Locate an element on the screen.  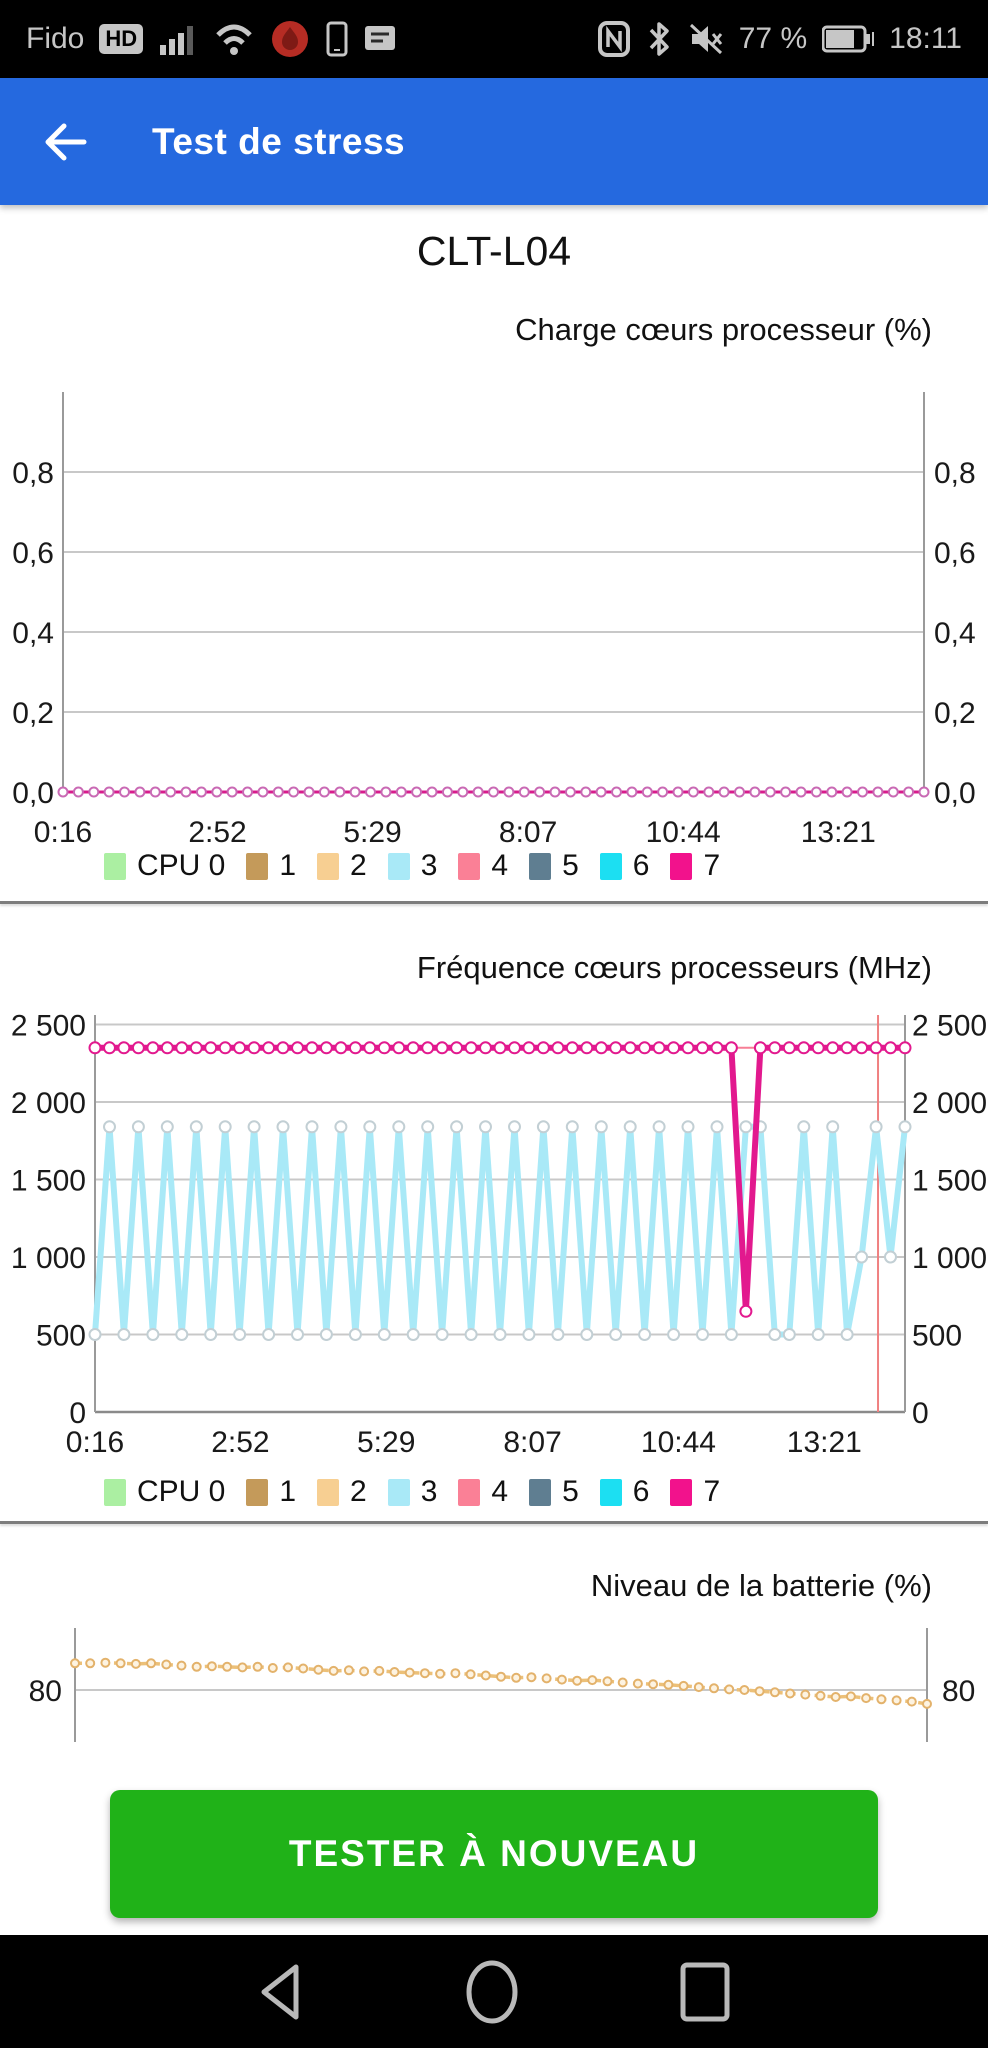
y-axis-label-right: 1 000 is located at coordinates (949, 1258).